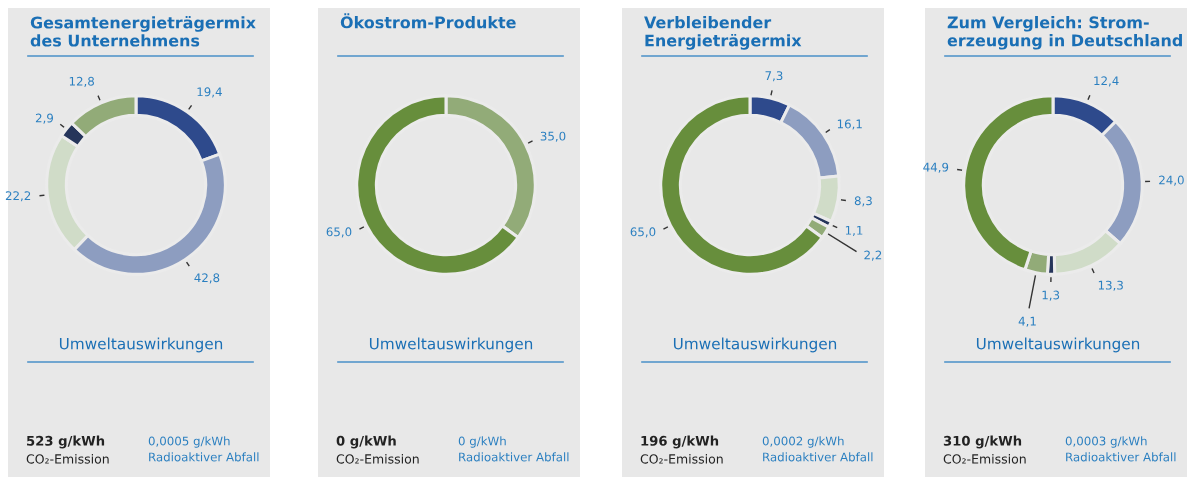  I want to click on data-label: 4,1, so click(1027, 321).